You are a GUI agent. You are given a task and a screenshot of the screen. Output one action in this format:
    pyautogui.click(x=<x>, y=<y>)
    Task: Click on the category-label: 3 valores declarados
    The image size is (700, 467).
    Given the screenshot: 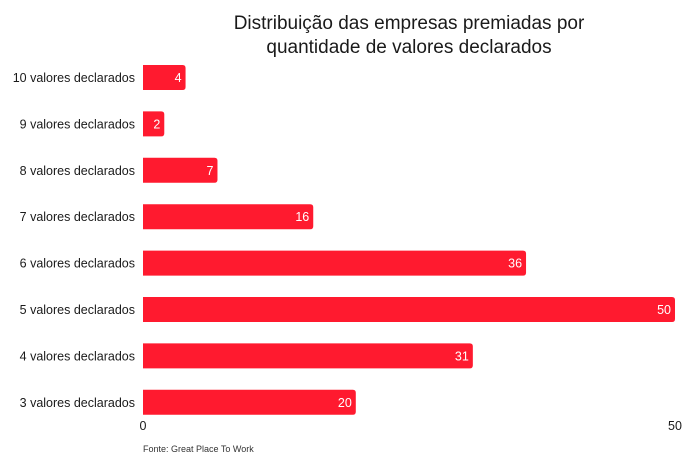 What is the action you would take?
    pyautogui.click(x=77, y=403)
    